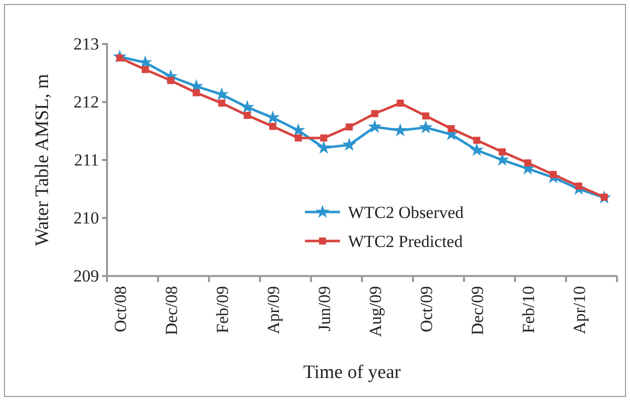  Describe the element at coordinates (86, 44) in the screenshot. I see `y-tick-label: 213` at that location.